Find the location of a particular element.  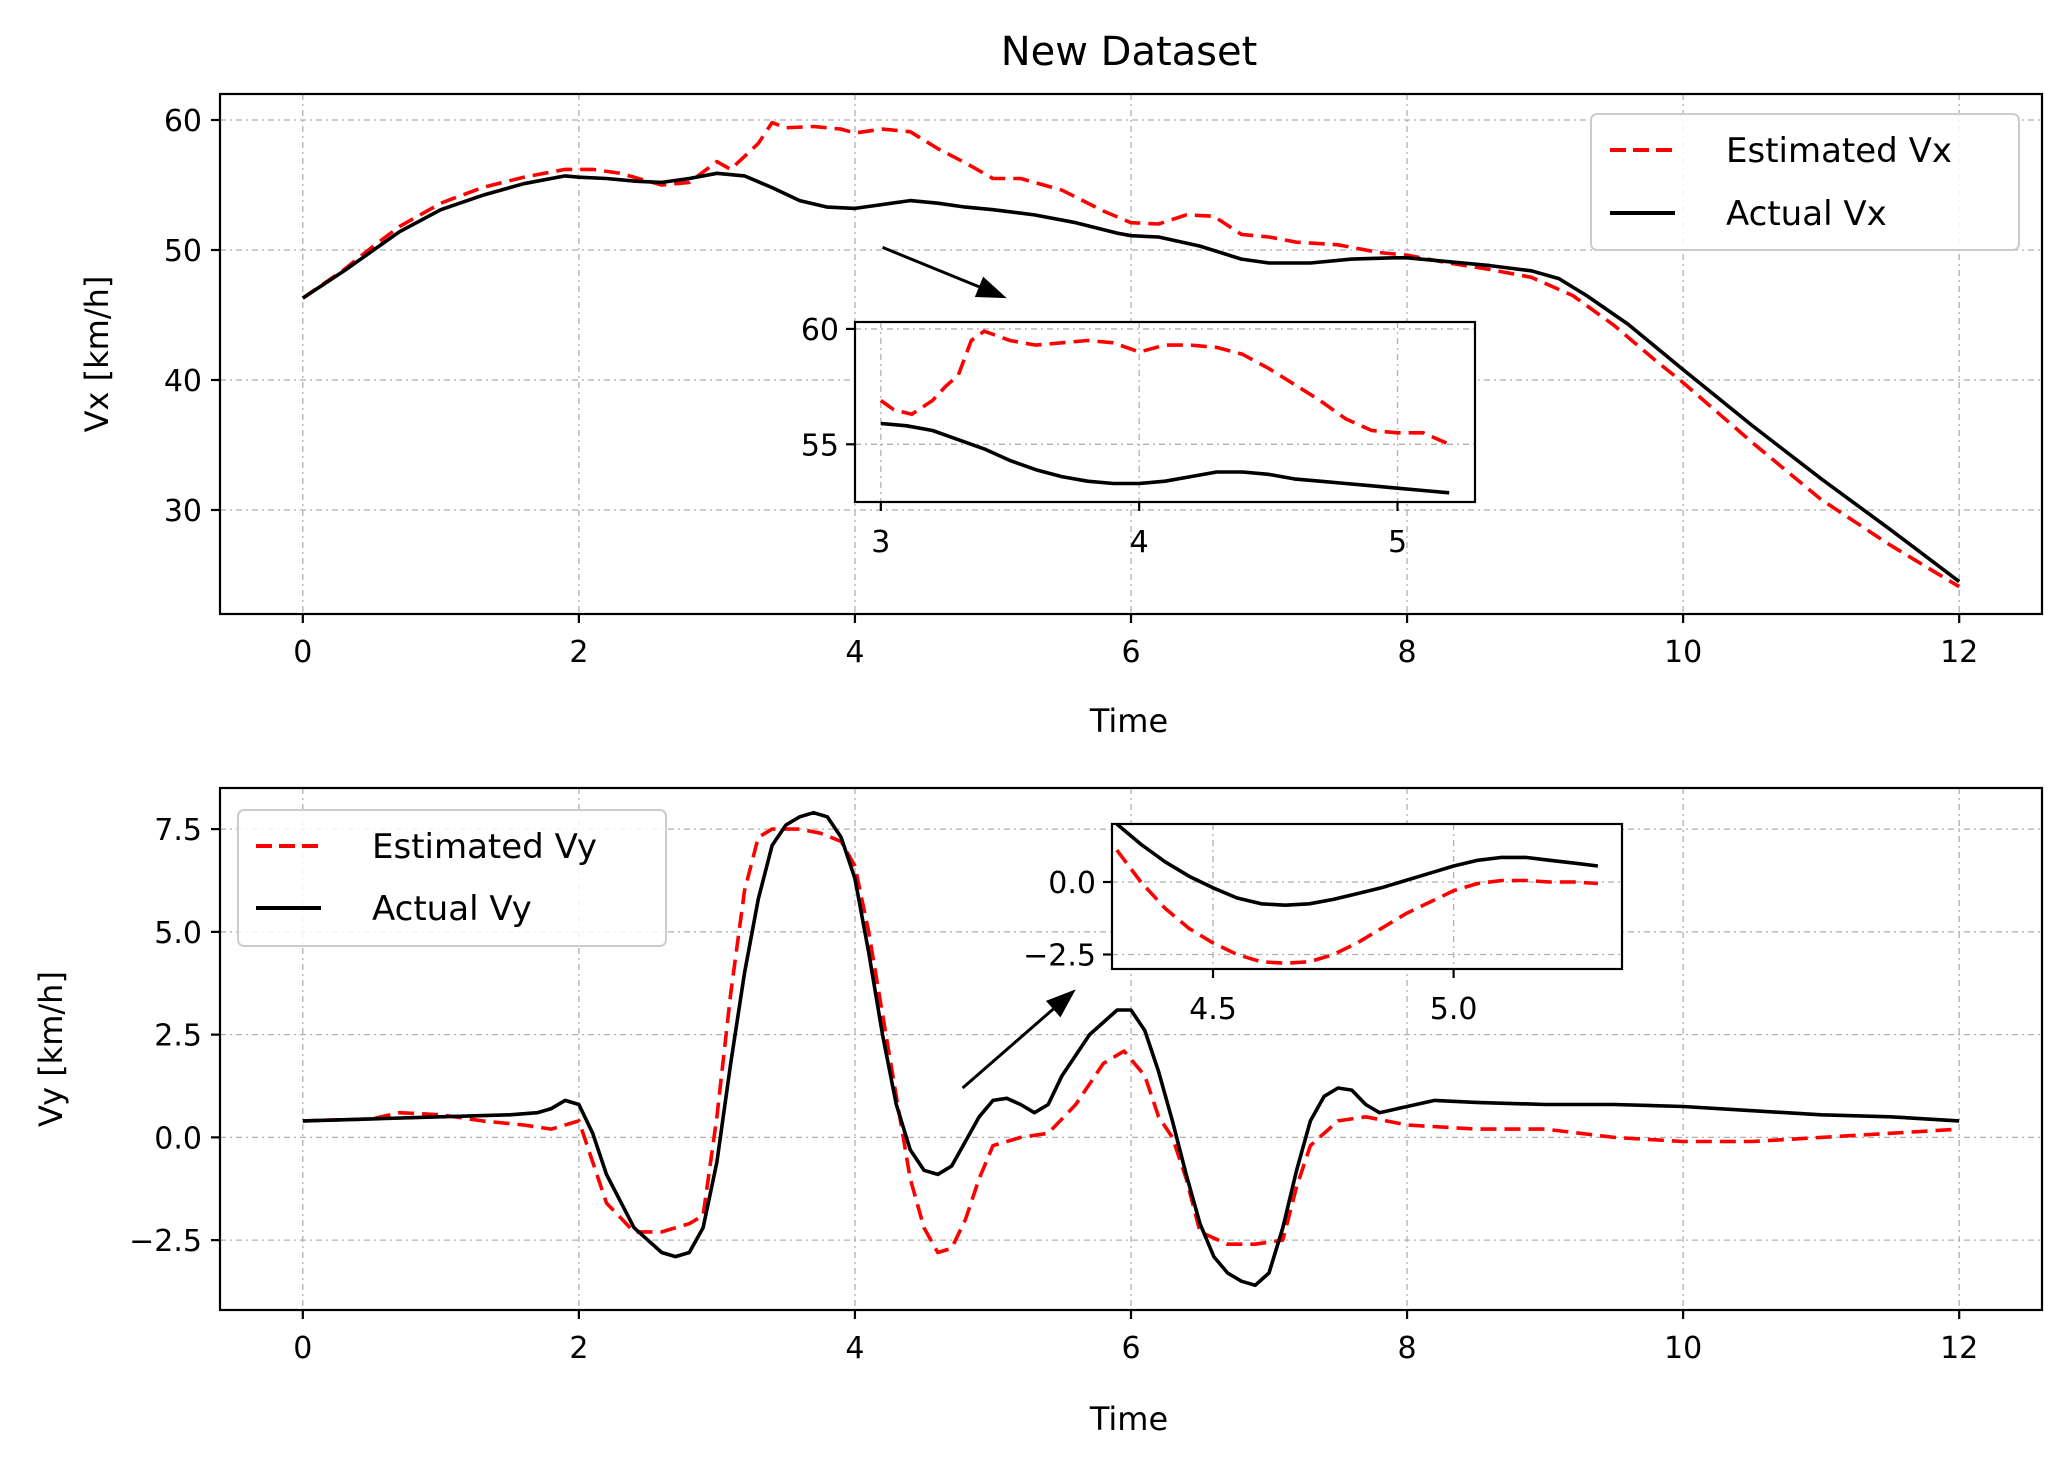

vy-x-tick-label: 2 is located at coordinates (578, 1348).